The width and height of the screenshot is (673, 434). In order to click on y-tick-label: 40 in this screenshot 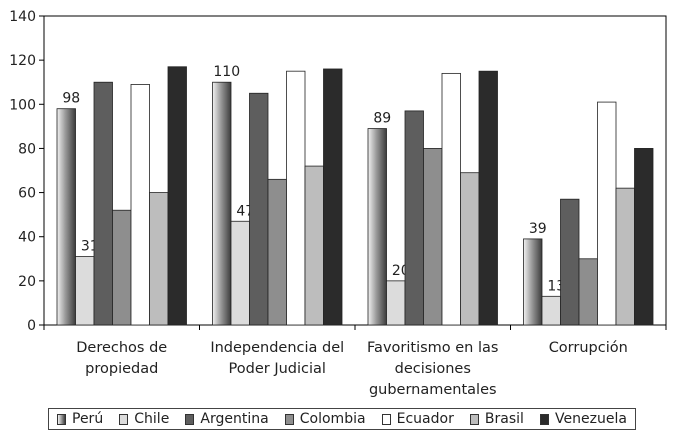, I will do `click(27, 238)`.